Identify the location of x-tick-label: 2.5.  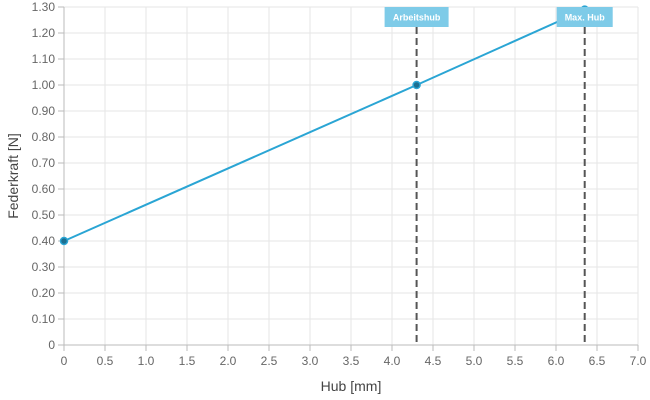
(269, 361).